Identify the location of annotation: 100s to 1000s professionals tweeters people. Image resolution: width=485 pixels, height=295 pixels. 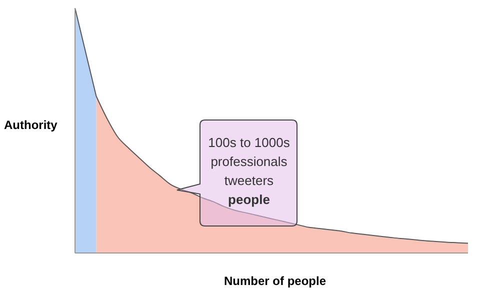
(249, 171).